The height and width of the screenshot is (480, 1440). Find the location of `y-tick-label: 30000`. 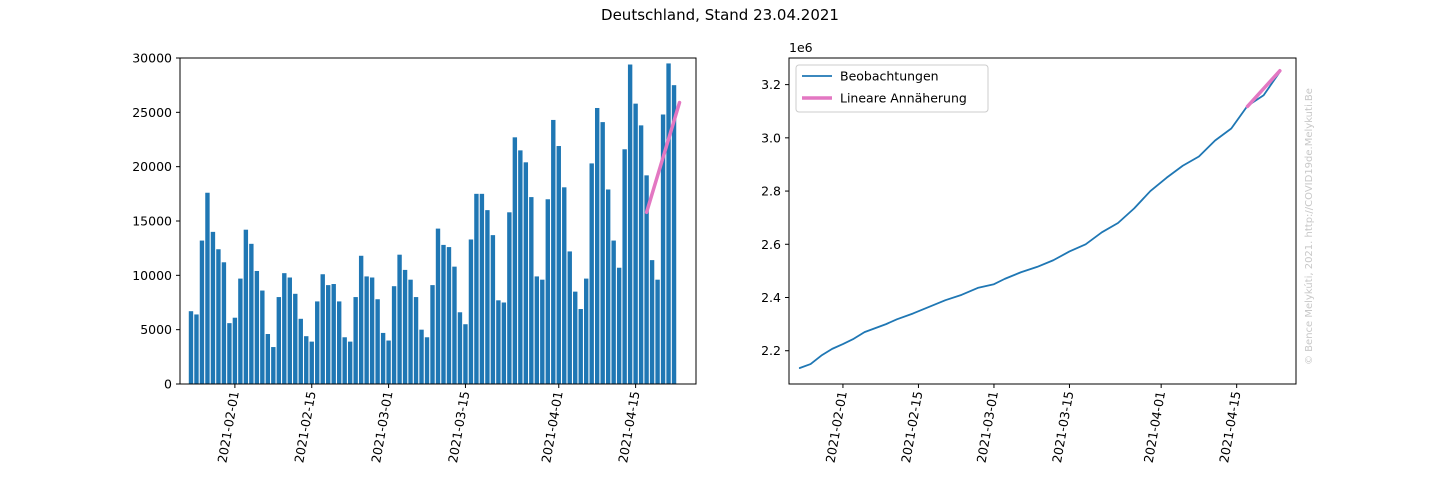

y-tick-label: 30000 is located at coordinates (152, 58).